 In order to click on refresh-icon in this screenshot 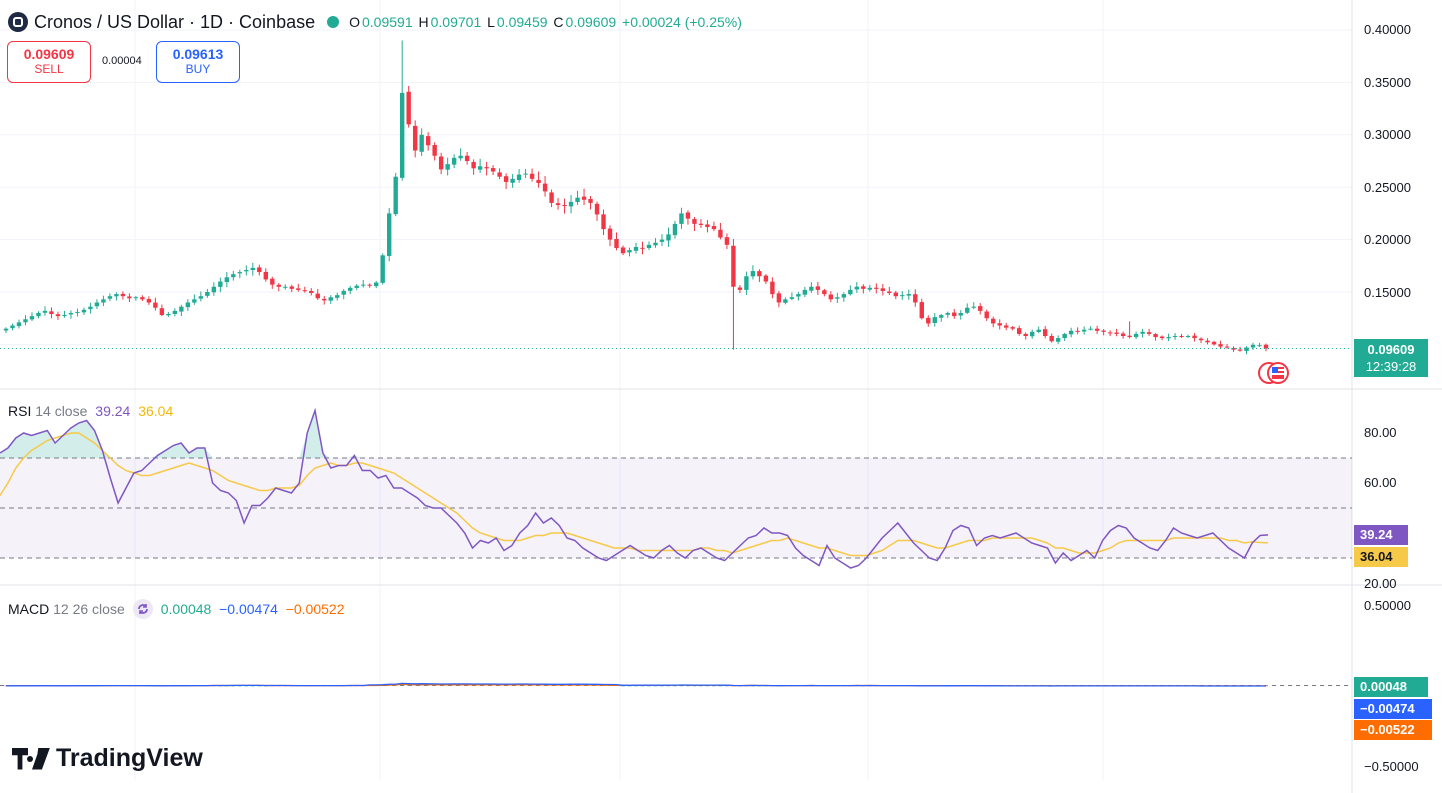, I will do `click(142, 609)`.